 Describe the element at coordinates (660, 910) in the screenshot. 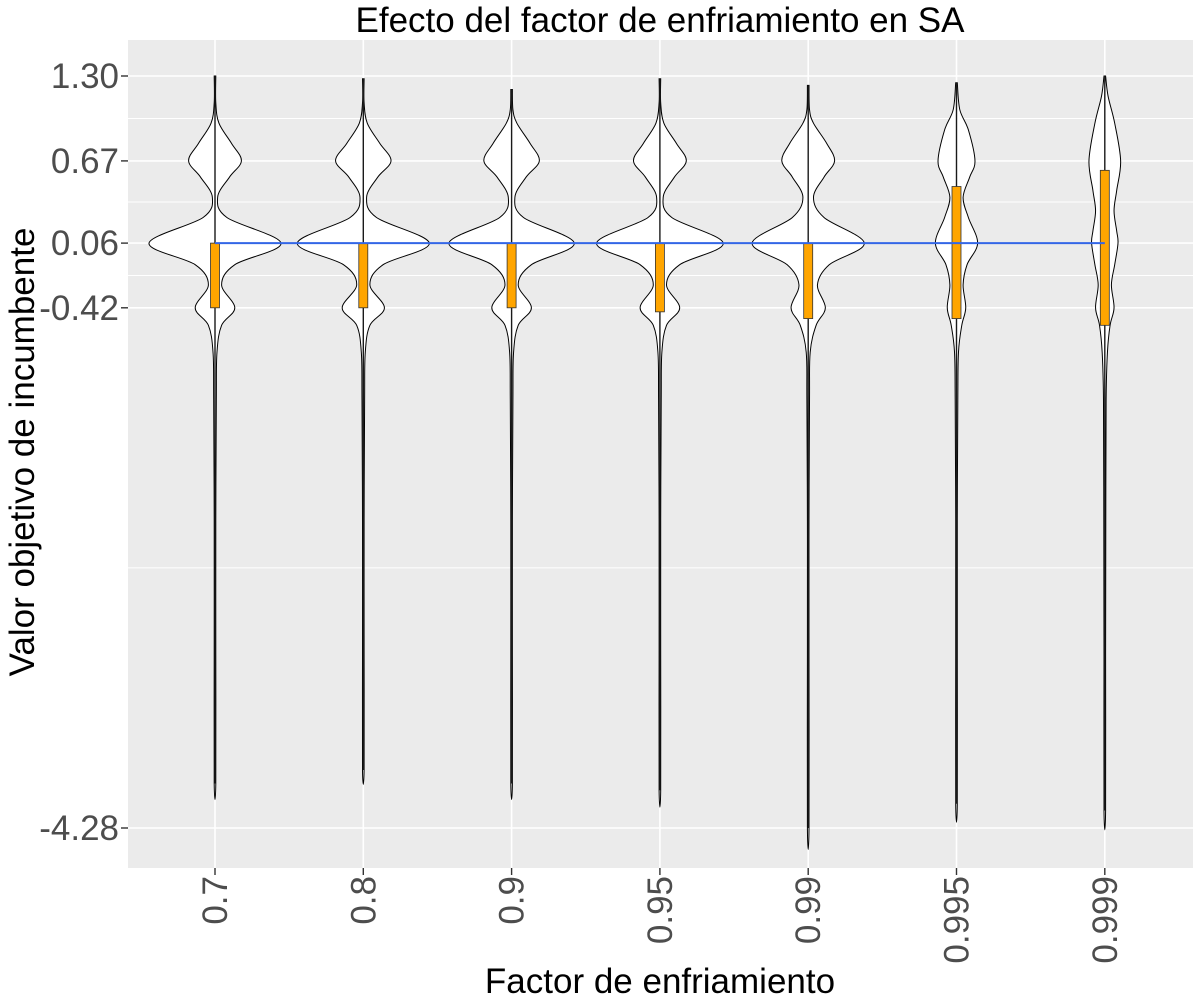

I see `x-tick-label: 0.95` at that location.